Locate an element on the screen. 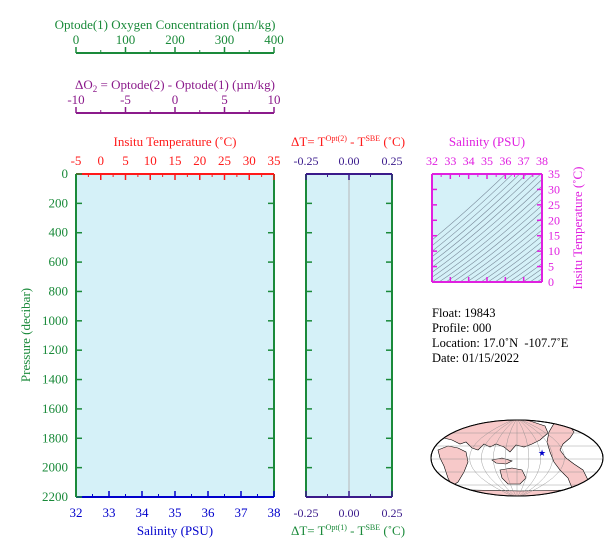 Image resolution: width=609 pixels, height=555 pixels. delta-t-bottom-label: ΔT= TOpt(1) - TSBE (˚C) is located at coordinates (348, 530).